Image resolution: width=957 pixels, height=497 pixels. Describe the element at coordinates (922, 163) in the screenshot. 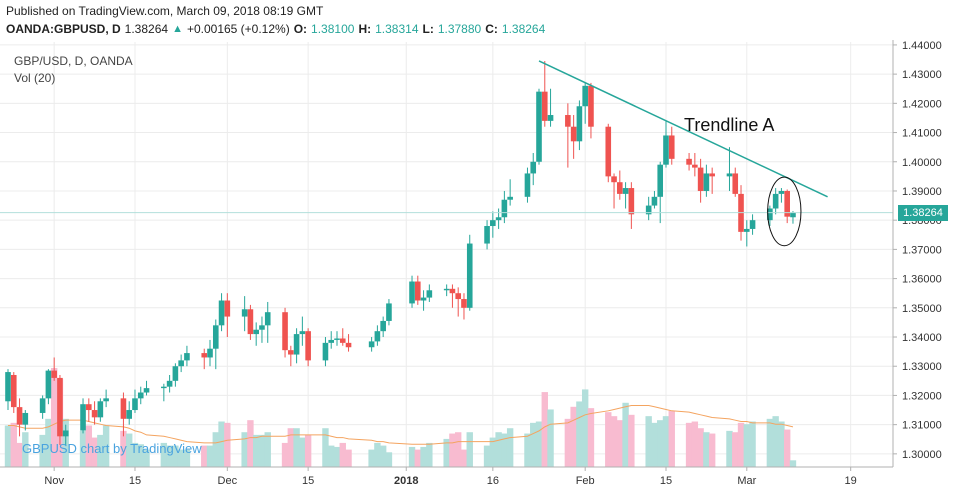

I see `price-tick-label: 1.40000` at that location.